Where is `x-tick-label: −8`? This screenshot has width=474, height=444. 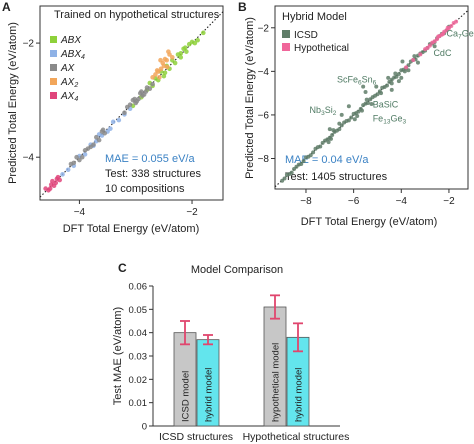
x-tick-label: −8 is located at coordinates (306, 201).